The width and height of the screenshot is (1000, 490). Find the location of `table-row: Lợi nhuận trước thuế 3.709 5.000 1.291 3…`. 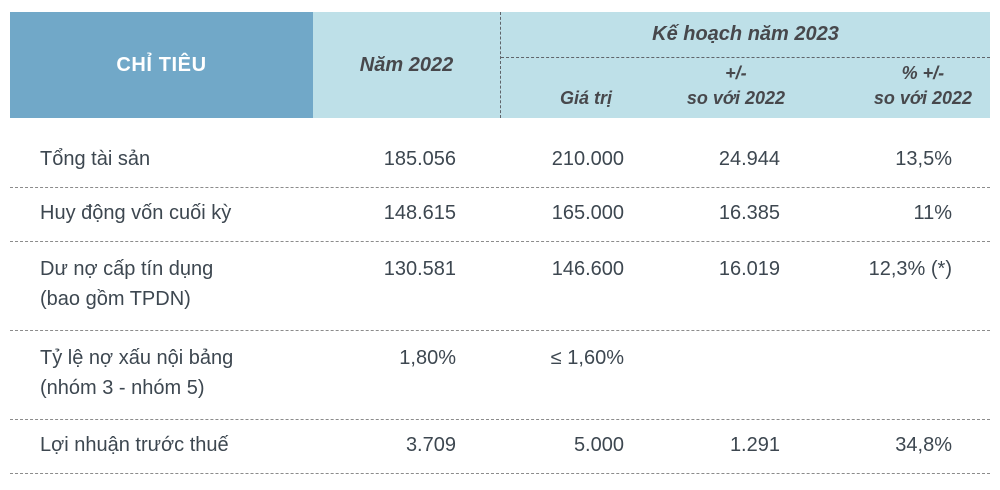

table-row: Lợi nhuận trước thuế 3.709 5.000 1.291 3… is located at coordinates (500, 447).